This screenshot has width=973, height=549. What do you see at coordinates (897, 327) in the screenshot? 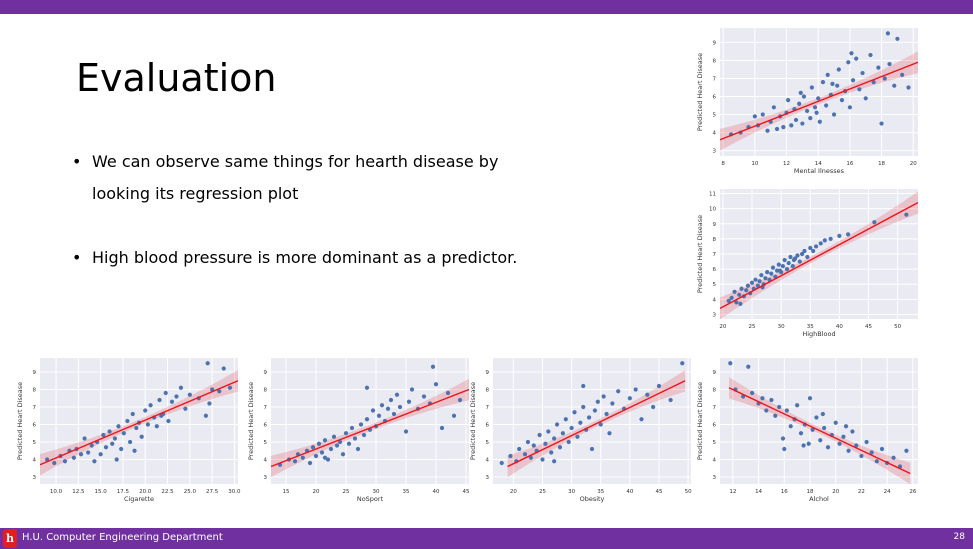
I see `x-tick-label: 50` at bounding box center [897, 327].